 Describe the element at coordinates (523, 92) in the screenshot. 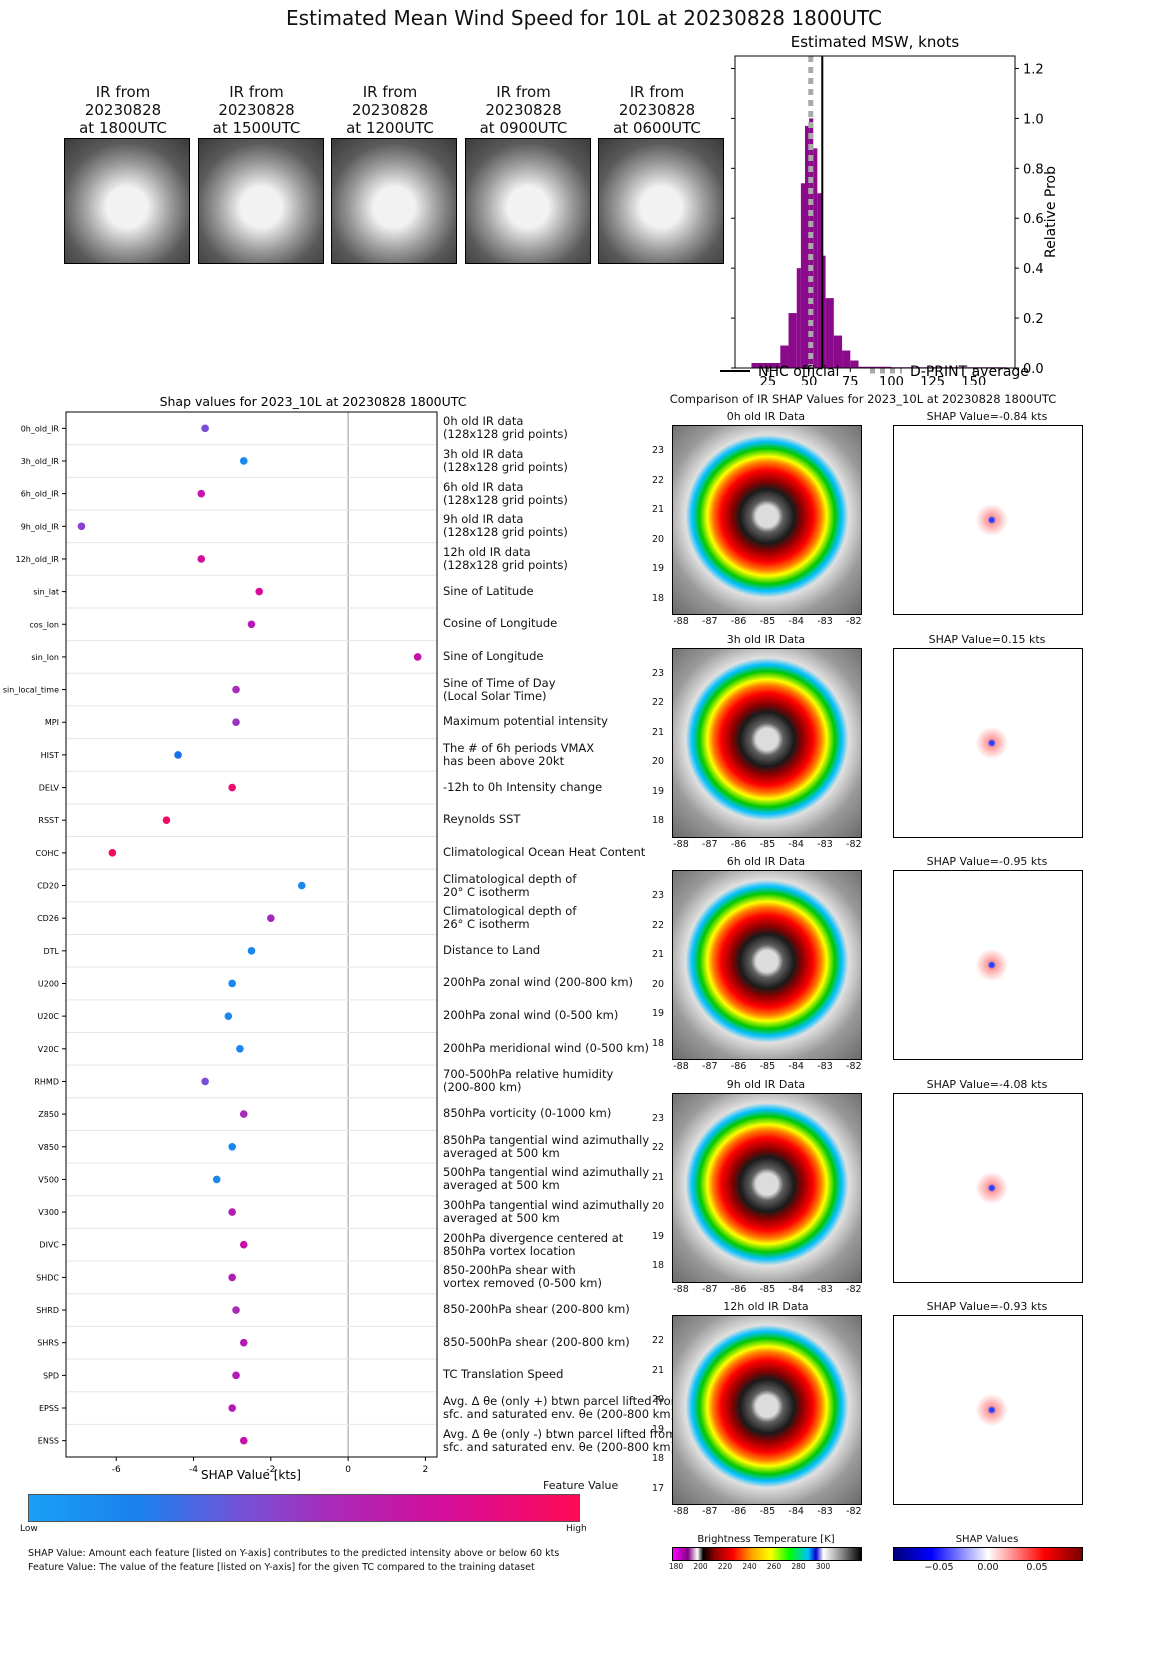

I see `ir-label-line: IR from` at that location.